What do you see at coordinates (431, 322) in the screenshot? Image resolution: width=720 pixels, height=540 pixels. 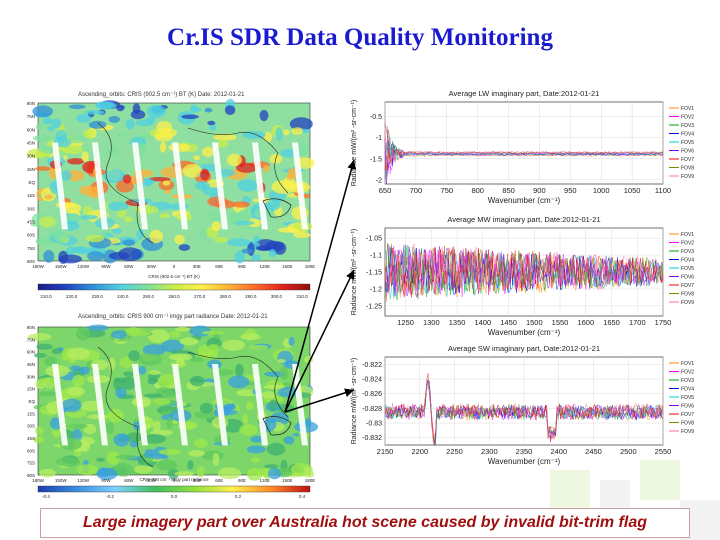 I see `x-tick-label: 1300` at bounding box center [431, 322].